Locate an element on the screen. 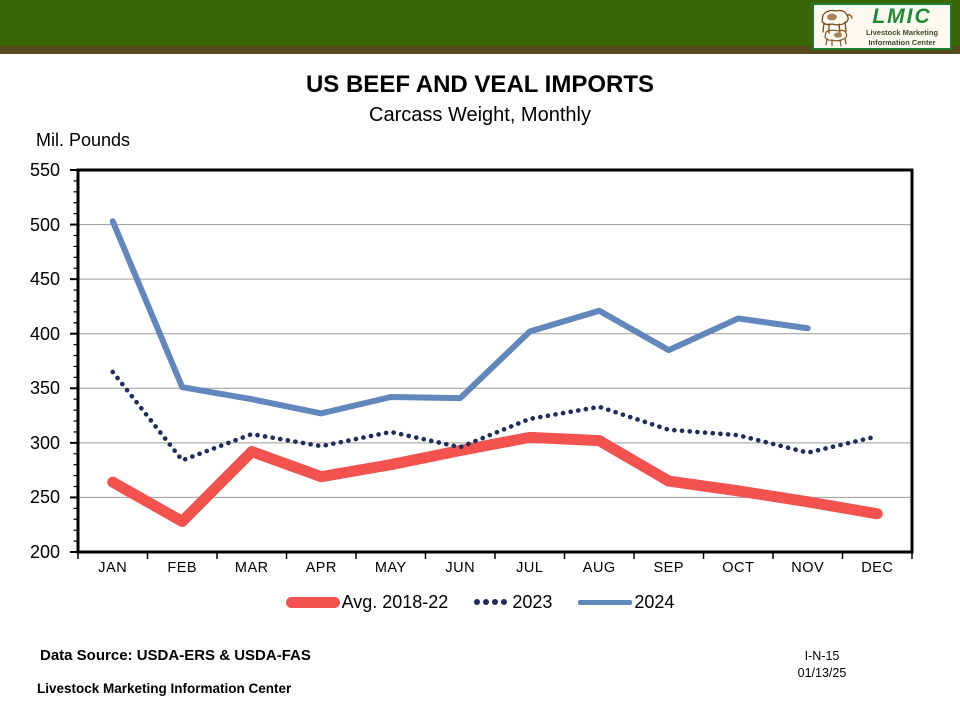 Image resolution: width=960 pixels, height=720 pixels. y-tick-label: 200 is located at coordinates (44, 552).